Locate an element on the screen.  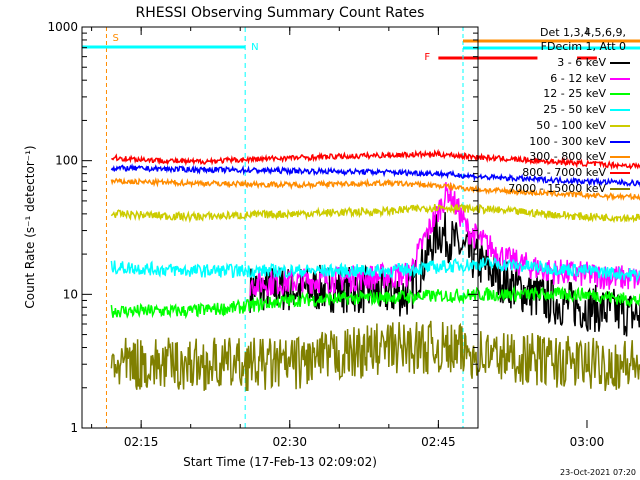
legend-label: 7000 - 15000 keV is located at coordinates (557, 188).